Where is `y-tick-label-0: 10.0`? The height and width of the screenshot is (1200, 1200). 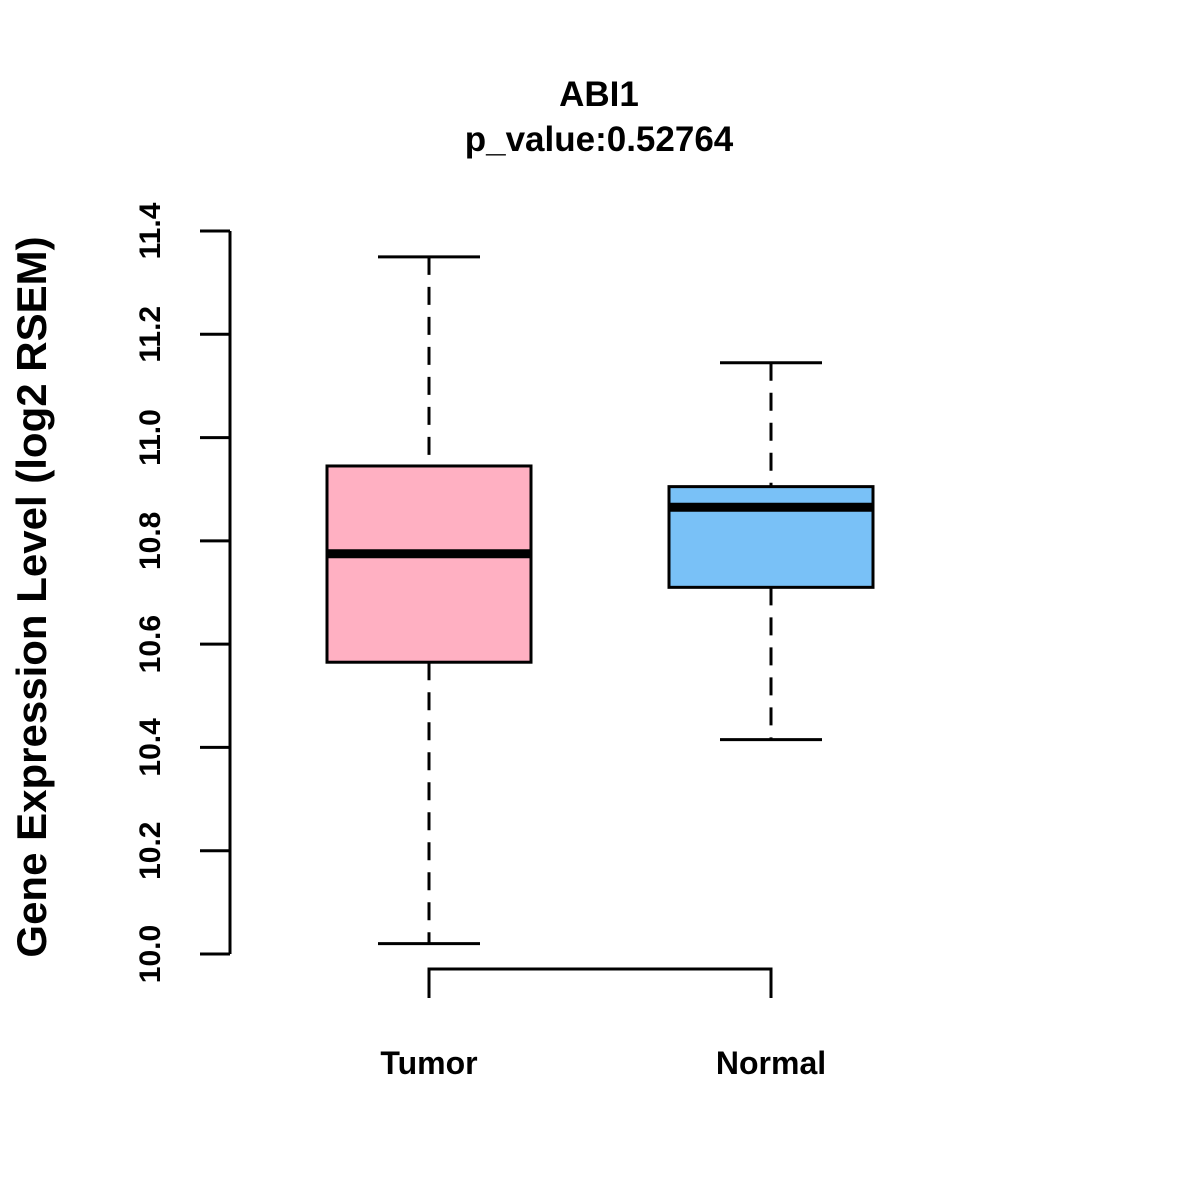 y-tick-label-0: 10.0 is located at coordinates (150, 954).